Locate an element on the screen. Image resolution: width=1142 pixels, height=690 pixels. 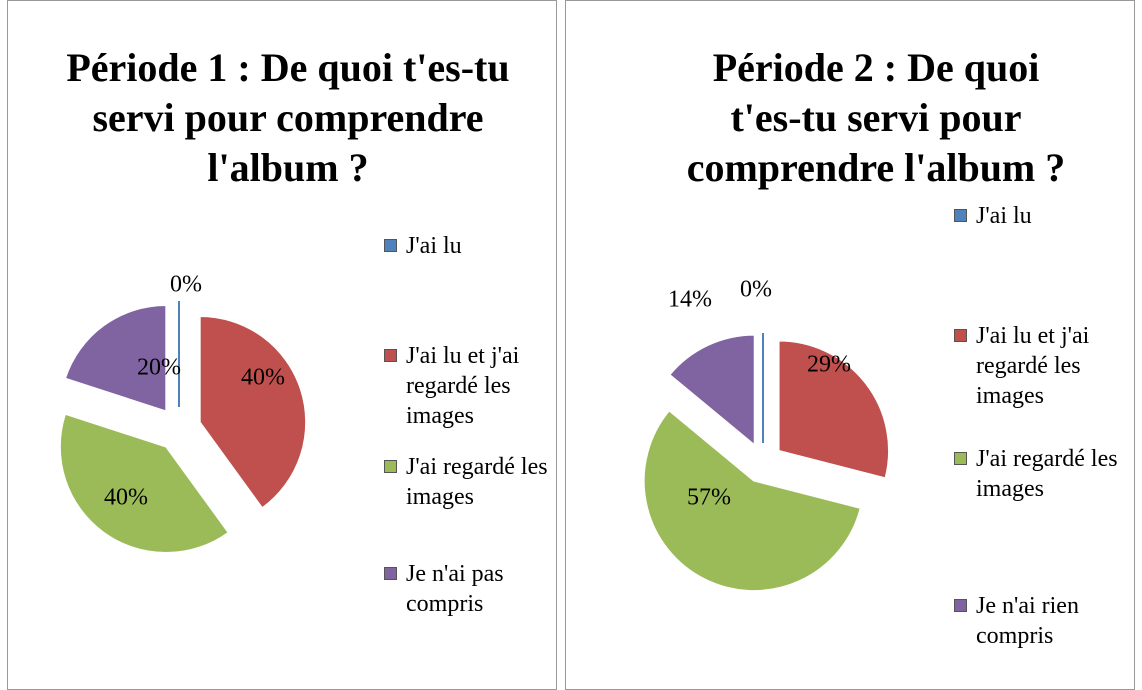
data-label: 20% is located at coordinates (159, 368).